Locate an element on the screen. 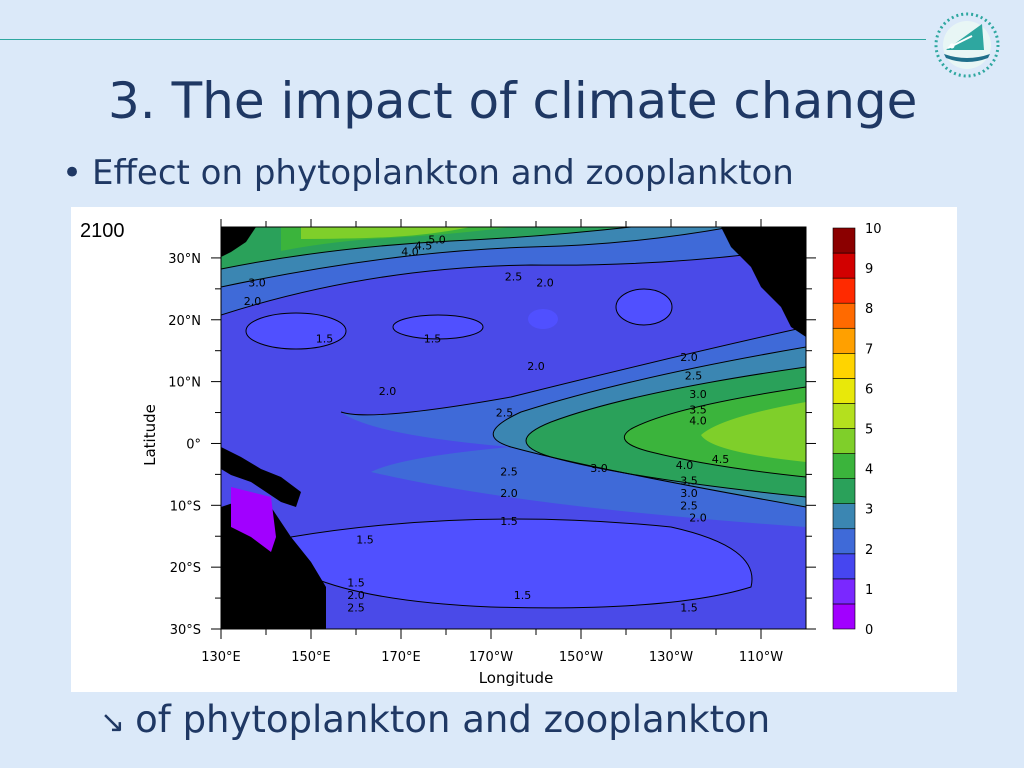 The image size is (1024, 768). colorbar-tick-label: 9 is located at coordinates (869, 269).